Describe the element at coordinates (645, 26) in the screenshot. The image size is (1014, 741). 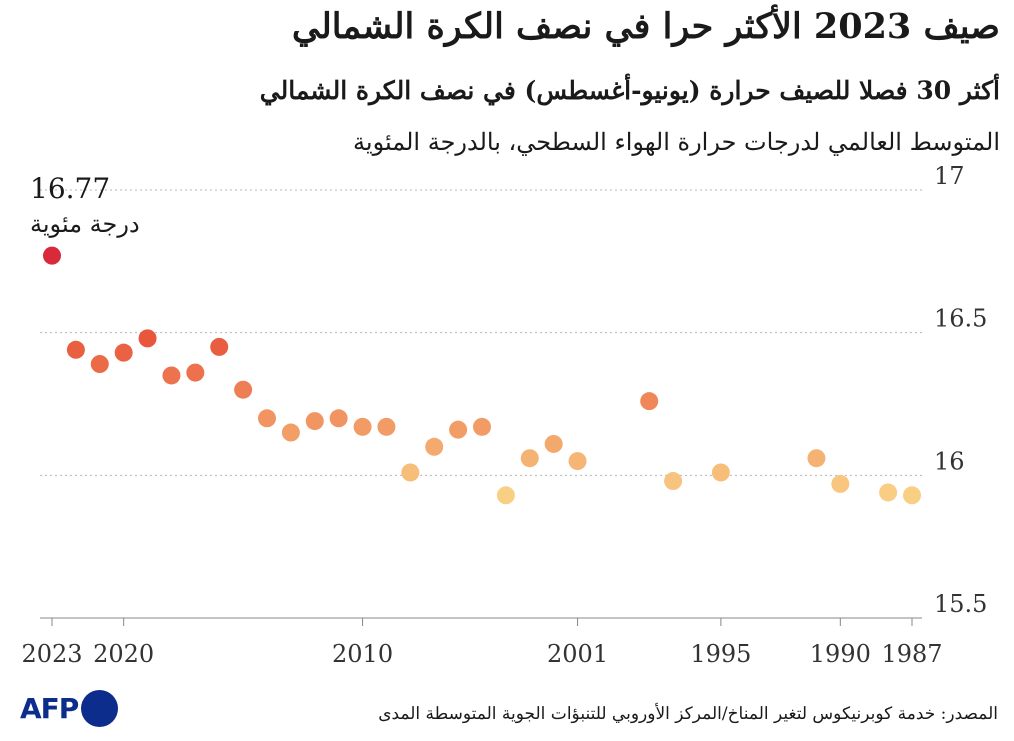
I see `chart-title: صيف 2023 الأكثر حرا في نصف الكرة الشمالي` at that location.